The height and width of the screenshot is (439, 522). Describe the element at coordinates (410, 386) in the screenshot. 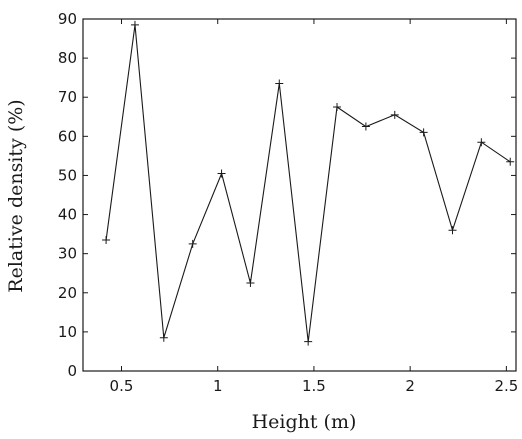

I see `x-tick-label: 2` at that location.